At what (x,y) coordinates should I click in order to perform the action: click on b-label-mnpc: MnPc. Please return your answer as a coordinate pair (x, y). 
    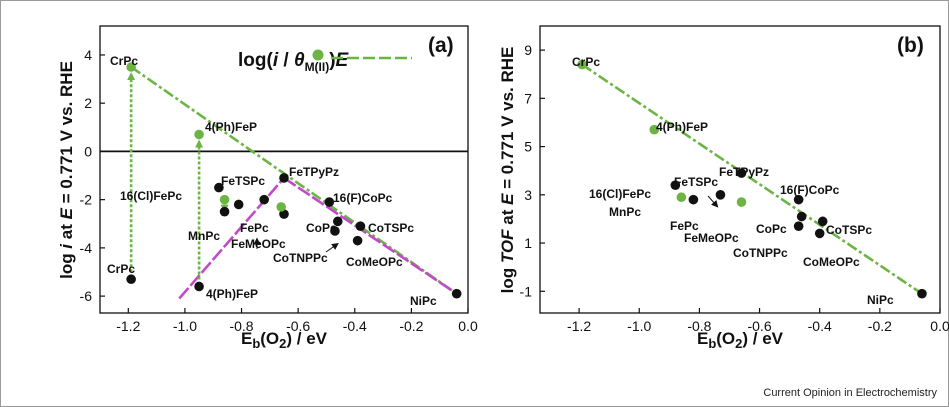
    Looking at the image, I should click on (625, 212).